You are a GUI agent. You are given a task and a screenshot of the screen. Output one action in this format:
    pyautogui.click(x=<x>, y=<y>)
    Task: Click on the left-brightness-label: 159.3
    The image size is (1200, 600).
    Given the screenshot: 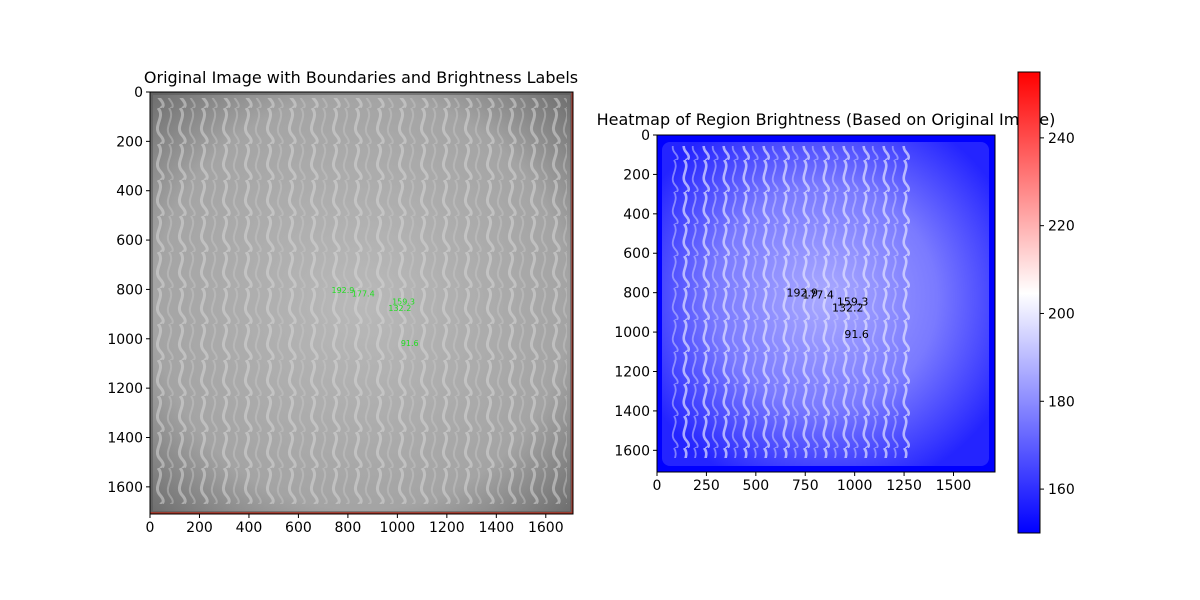 What is the action you would take?
    pyautogui.click(x=403, y=302)
    